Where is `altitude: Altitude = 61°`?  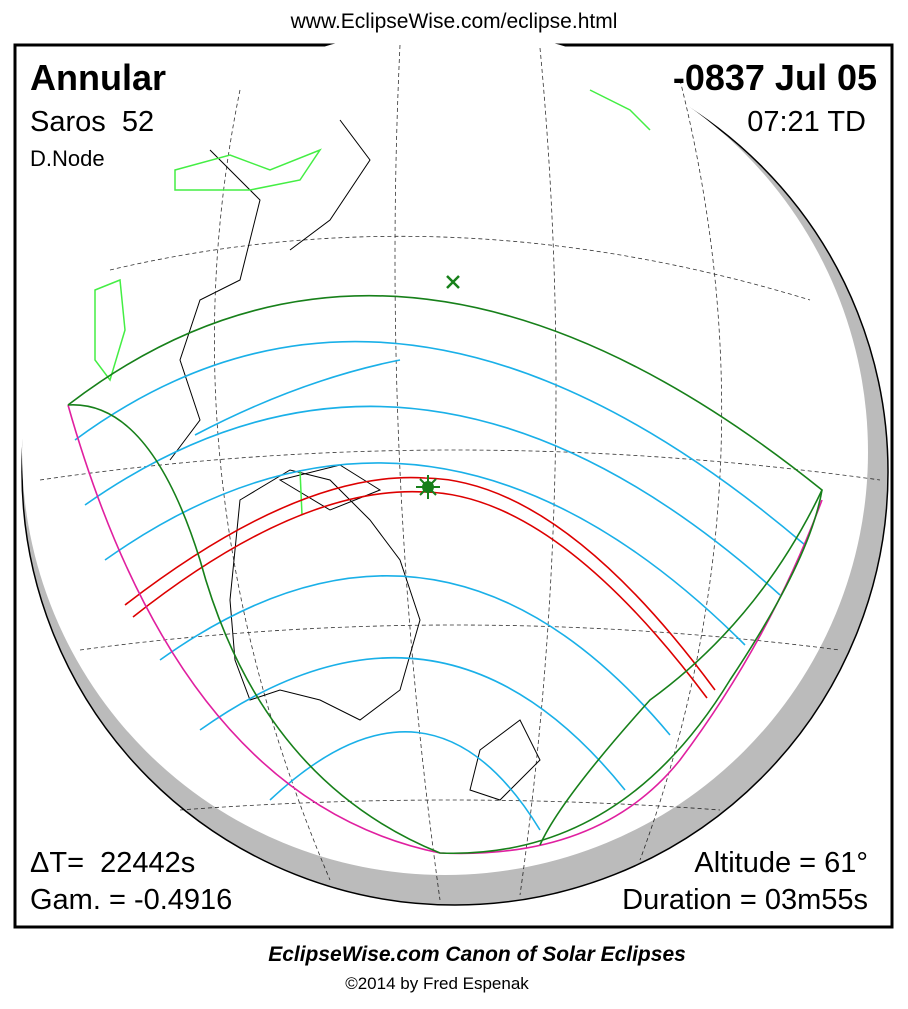
altitude: Altitude = 61° is located at coordinates (781, 863).